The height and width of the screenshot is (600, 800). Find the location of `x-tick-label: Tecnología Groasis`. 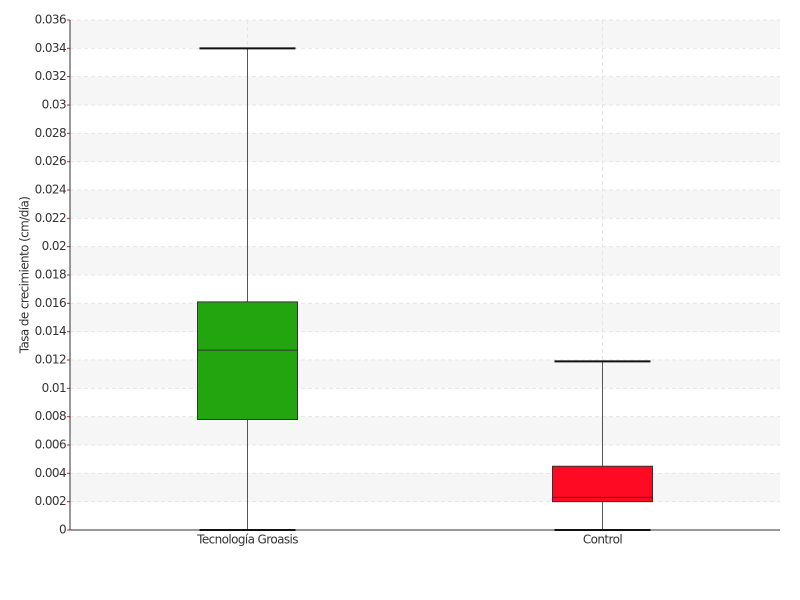

x-tick-label: Tecnología Groasis is located at coordinates (247, 540).